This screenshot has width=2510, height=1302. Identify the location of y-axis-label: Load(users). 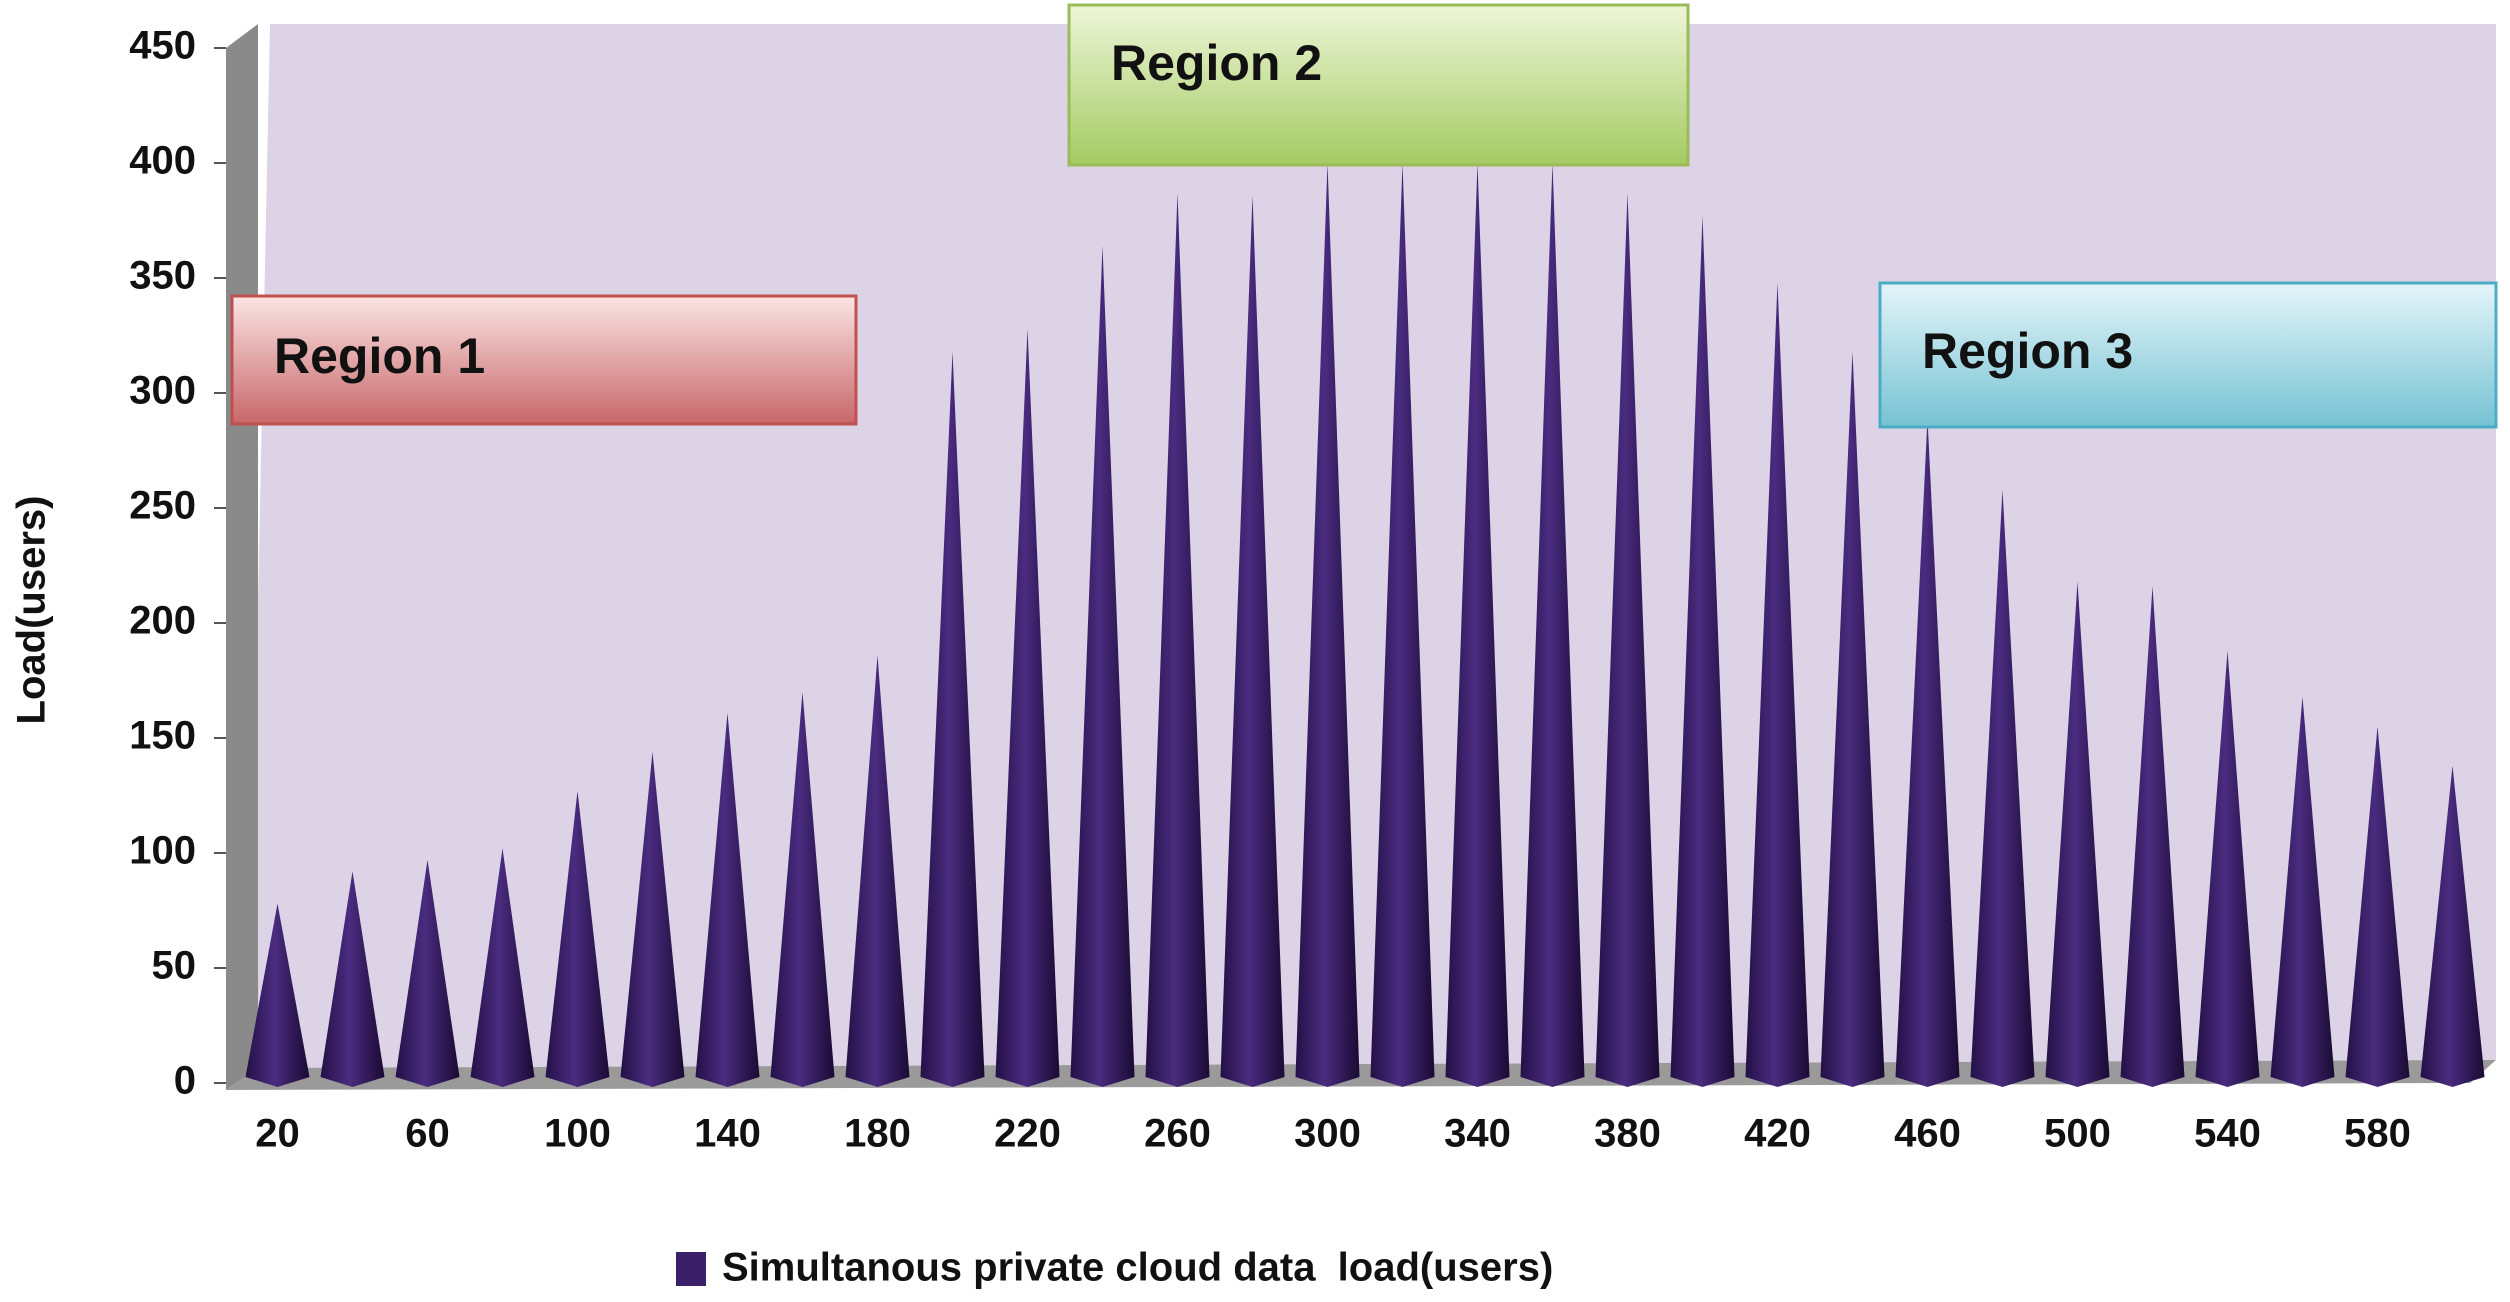
(32, 610).